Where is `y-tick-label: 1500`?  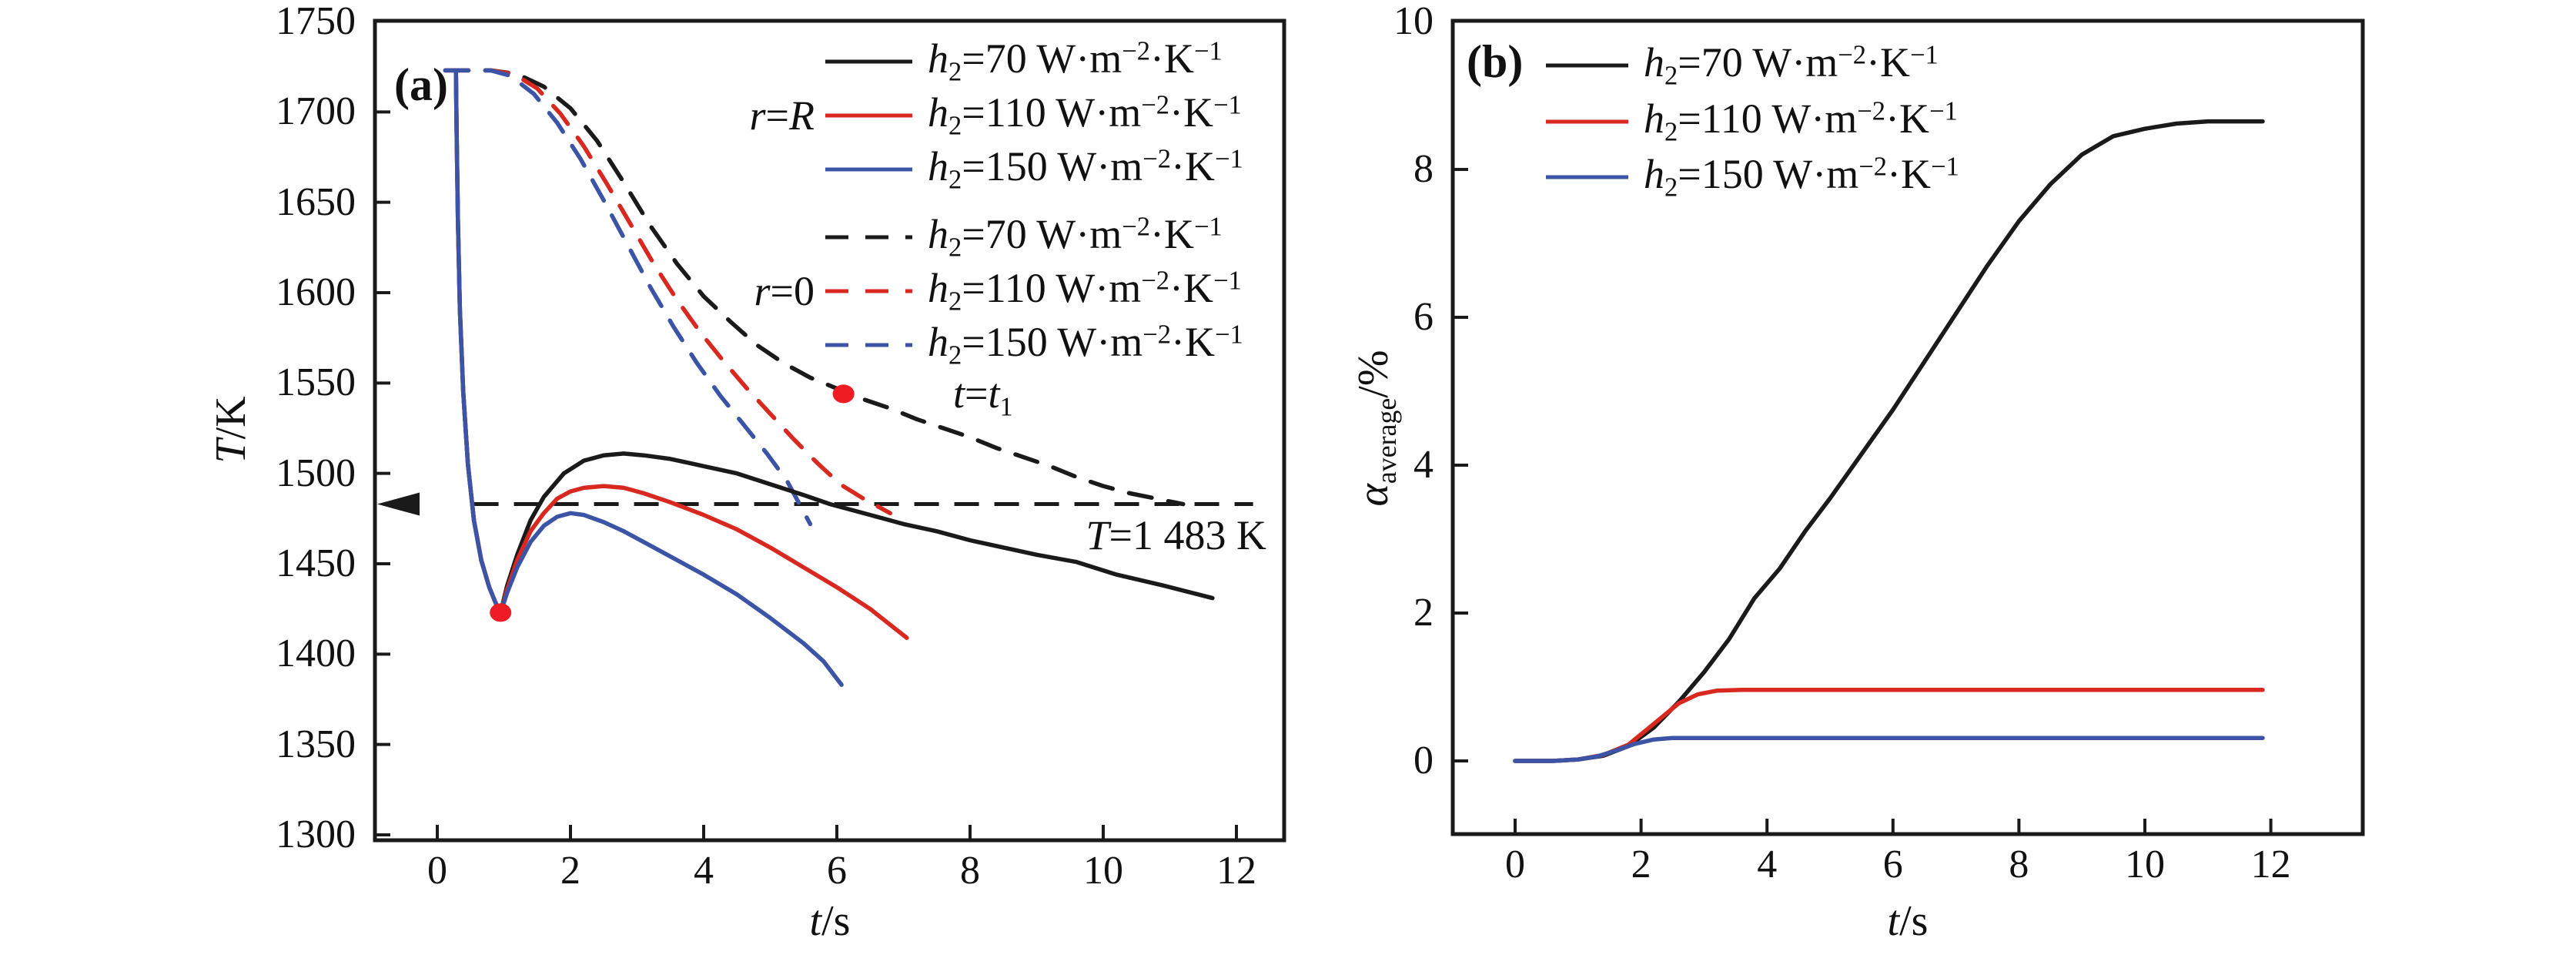
y-tick-label: 1500 is located at coordinates (316, 473).